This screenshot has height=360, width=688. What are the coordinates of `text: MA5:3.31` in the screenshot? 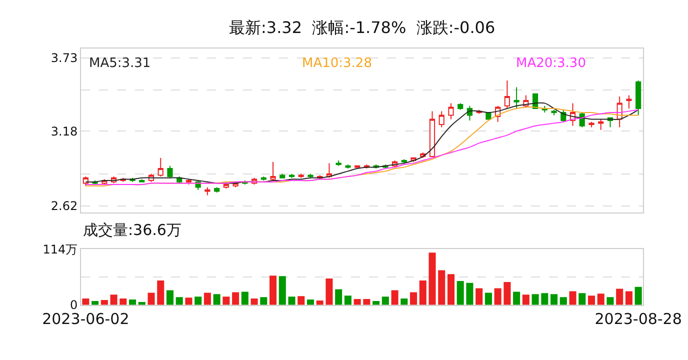 It's located at (120, 63).